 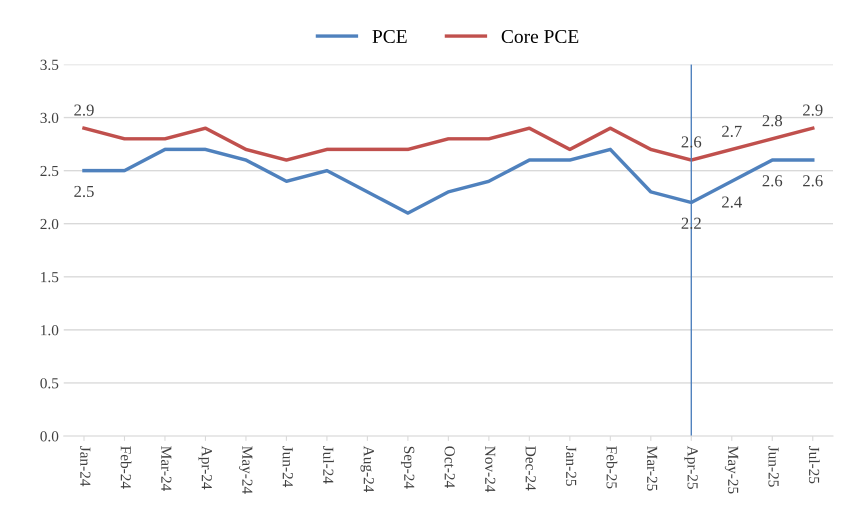 I want to click on data-label: 2.5, so click(x=84, y=192).